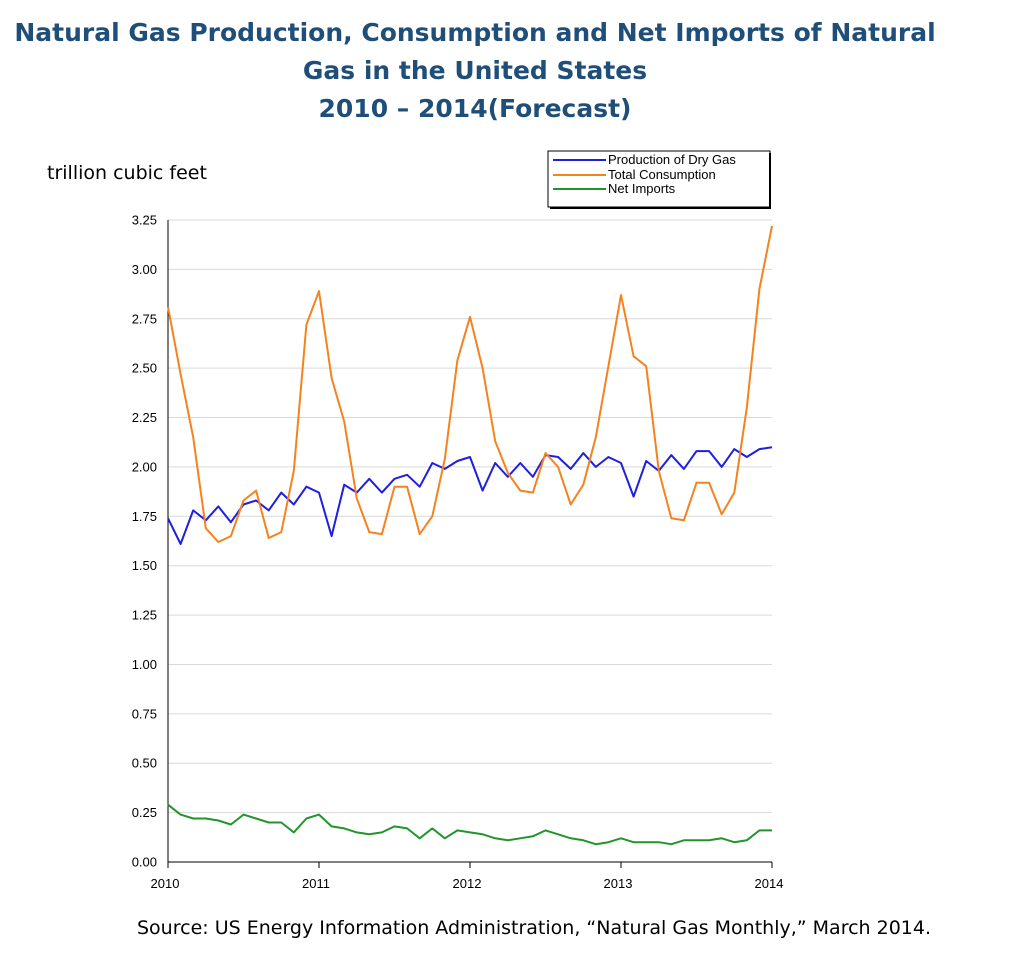 Image resolution: width=1024 pixels, height=960 pixels. Describe the element at coordinates (144, 664) in the screenshot. I see `y-tick-label: 1.00` at that location.